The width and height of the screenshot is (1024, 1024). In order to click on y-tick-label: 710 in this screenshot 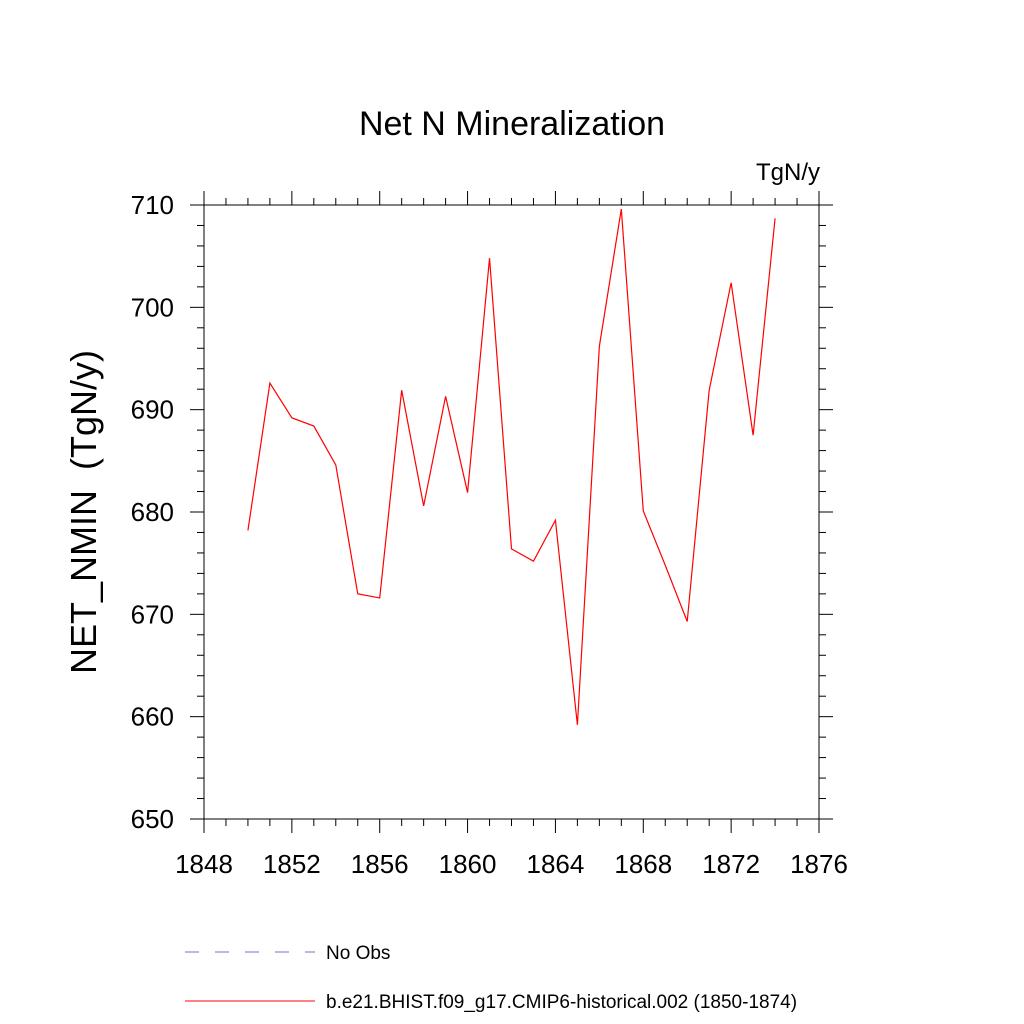, I will do `click(152, 205)`.